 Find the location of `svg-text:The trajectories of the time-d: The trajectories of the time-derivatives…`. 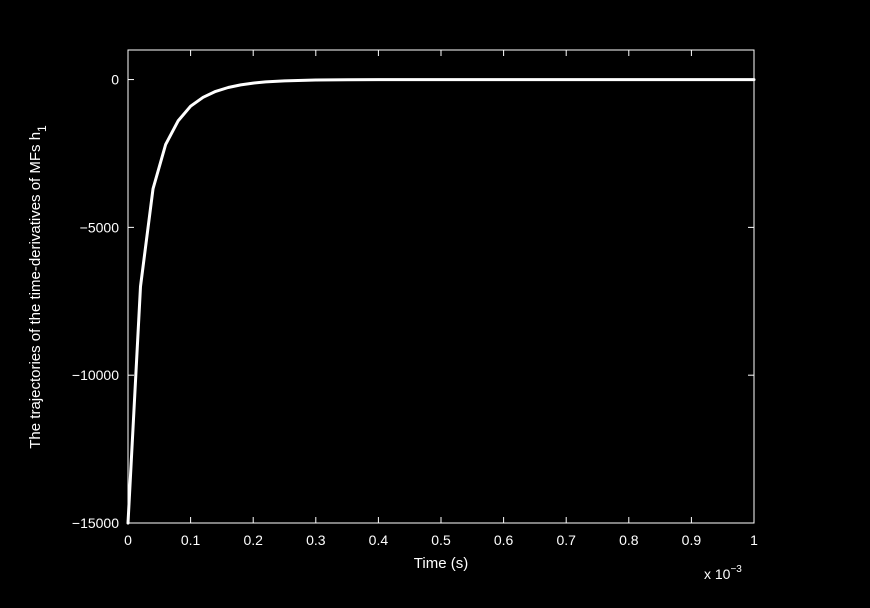

svg-text:The trajectories of the time-d: The trajectories of the time-derivatives… is located at coordinates (38, 287).